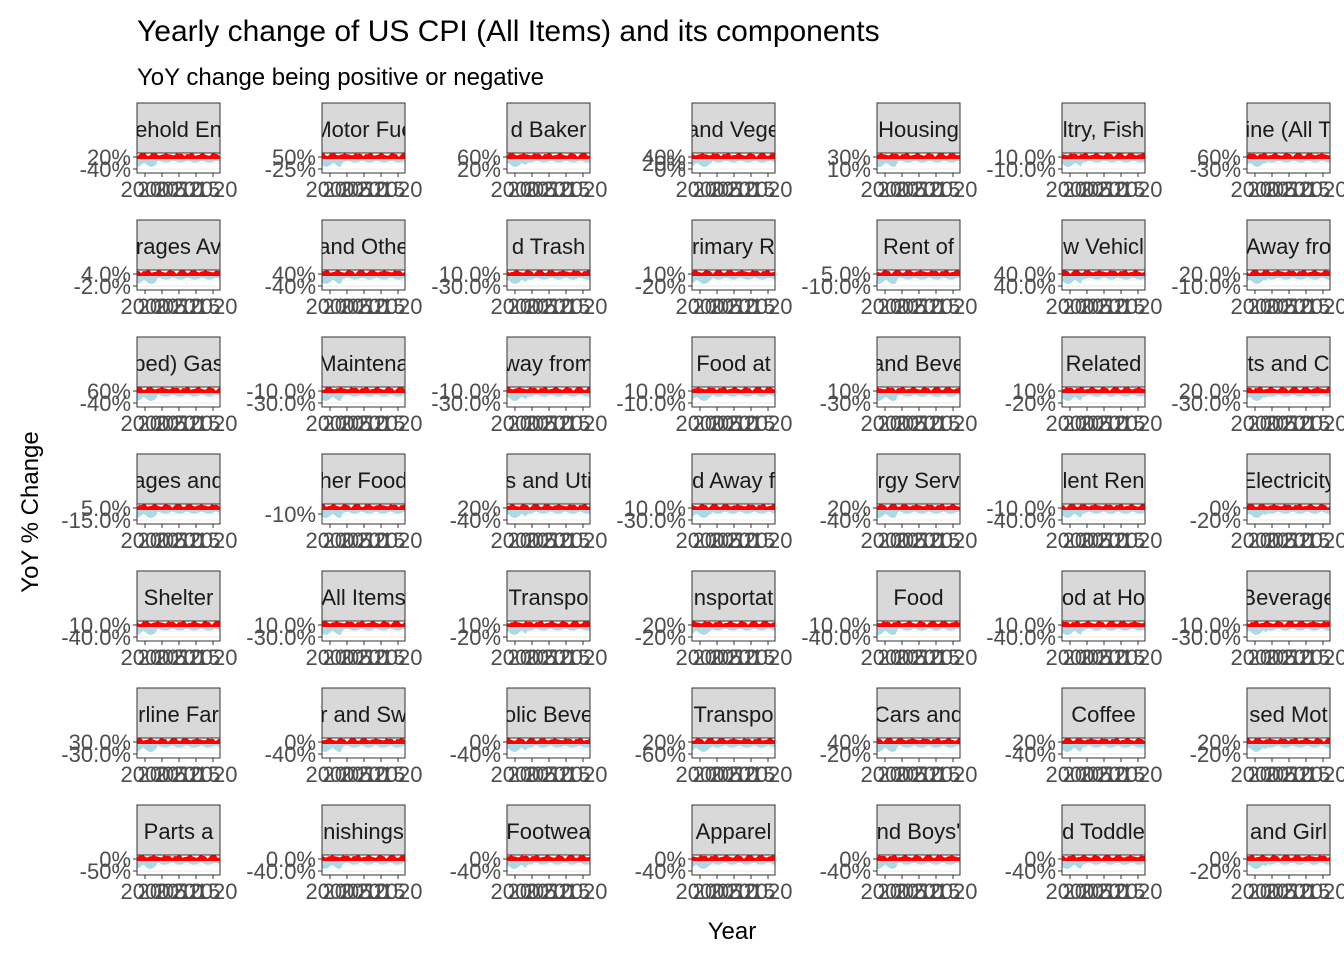 The height and width of the screenshot is (960, 1344). What do you see at coordinates (1104, 363) in the screenshot?
I see `facet-strip-label: Related` at bounding box center [1104, 363].